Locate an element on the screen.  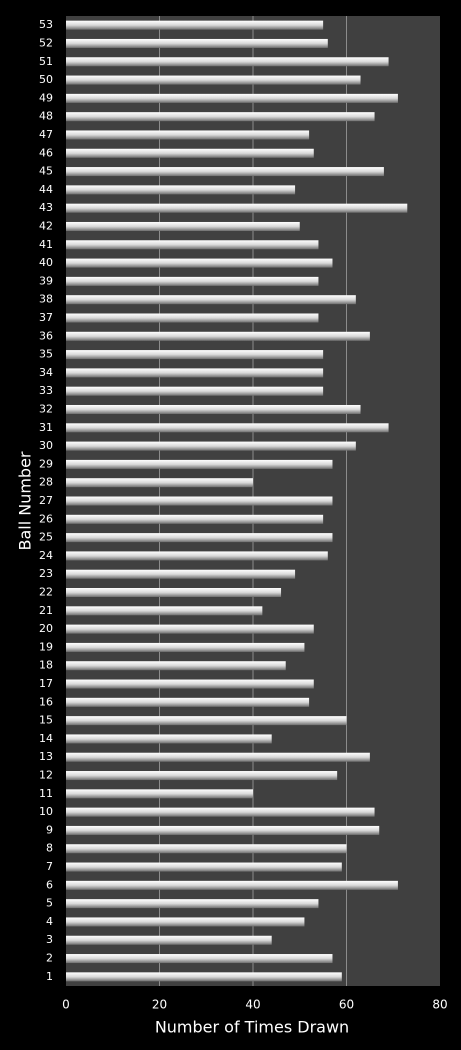
y-tick-label: 22 is located at coordinates (46, 592).